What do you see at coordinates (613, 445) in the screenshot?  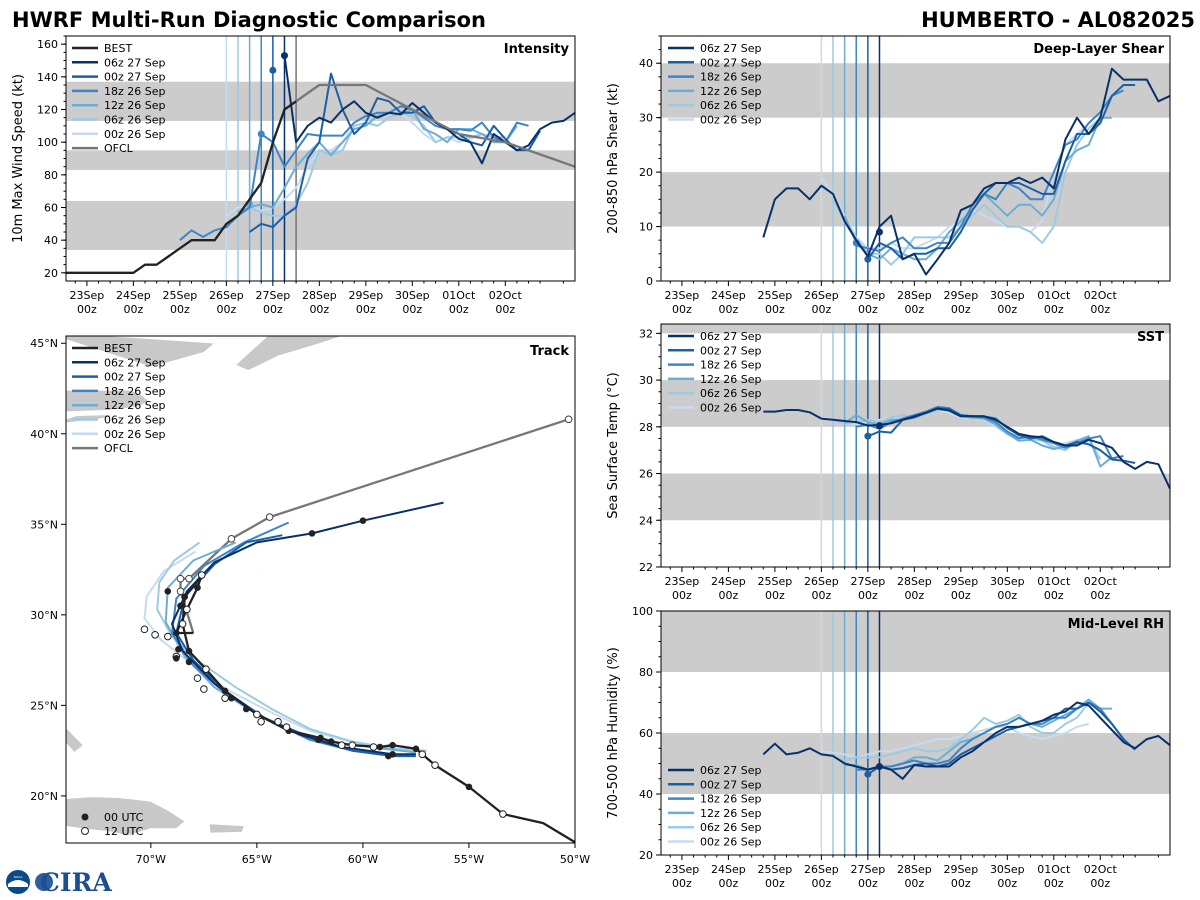 I see `y-axis-label: Sea Surface Temp (°C)` at bounding box center [613, 445].